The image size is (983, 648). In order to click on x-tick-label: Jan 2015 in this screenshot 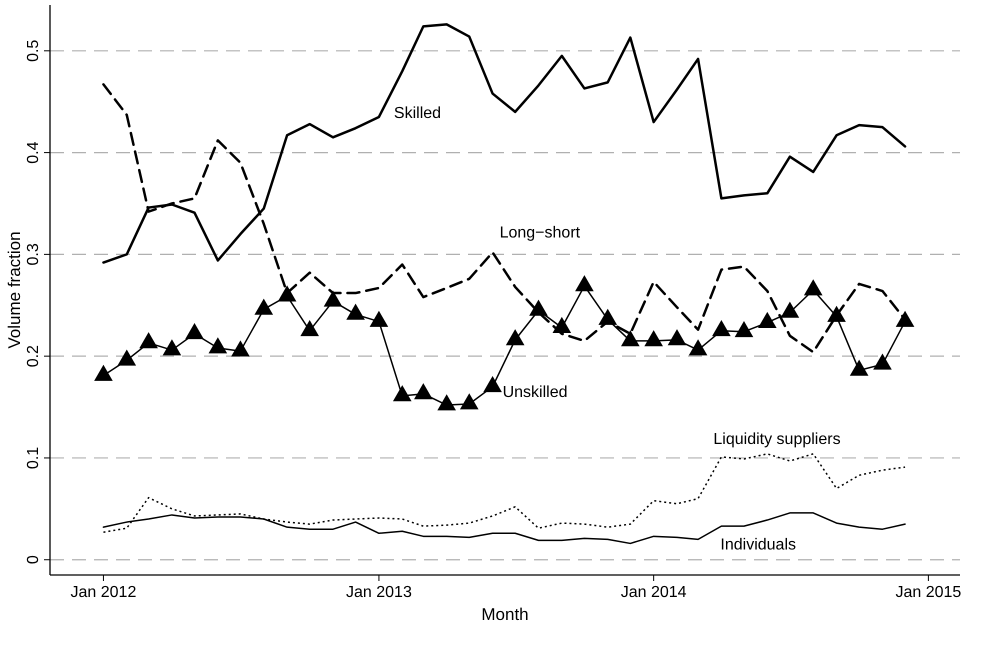, I will do `click(928, 592)`.